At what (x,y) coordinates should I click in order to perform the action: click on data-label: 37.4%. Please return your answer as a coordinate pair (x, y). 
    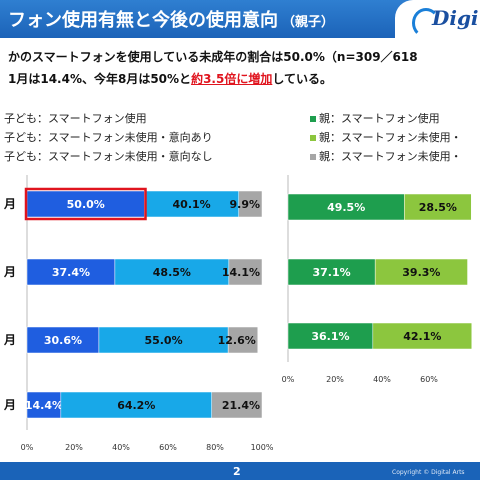
    Looking at the image, I should click on (71, 272).